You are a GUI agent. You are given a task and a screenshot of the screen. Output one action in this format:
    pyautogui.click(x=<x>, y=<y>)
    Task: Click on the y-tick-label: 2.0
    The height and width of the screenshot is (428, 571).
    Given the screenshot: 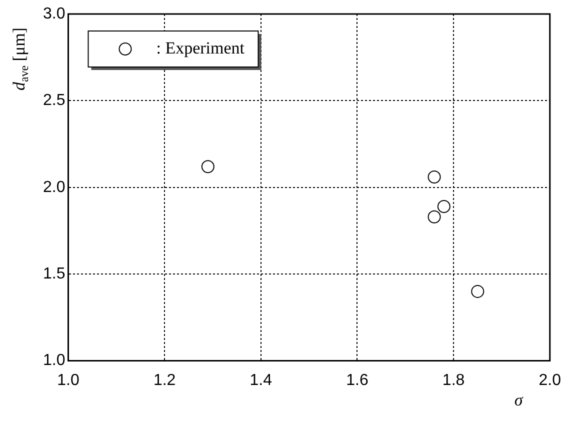 What is the action you would take?
    pyautogui.click(x=54, y=187)
    